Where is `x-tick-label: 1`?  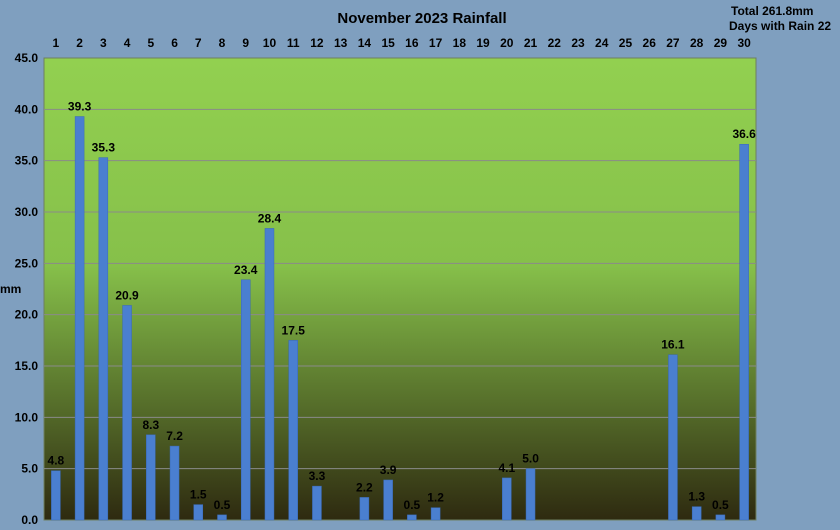
x-tick-label: 1 is located at coordinates (56, 43).